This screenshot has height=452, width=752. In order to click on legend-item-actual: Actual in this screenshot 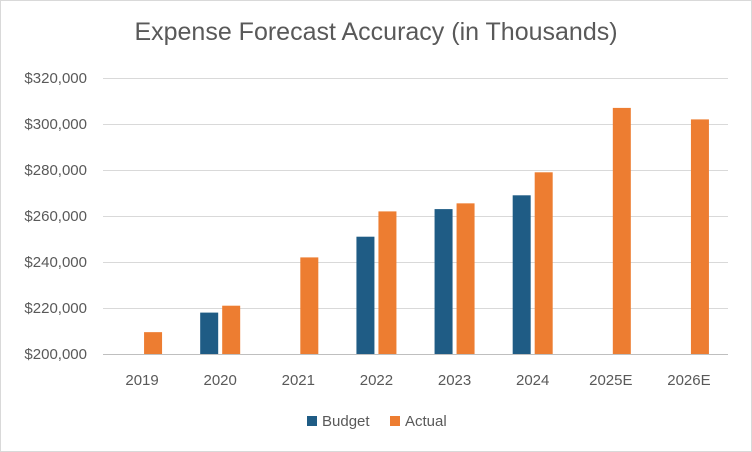, I will do `click(418, 421)`.